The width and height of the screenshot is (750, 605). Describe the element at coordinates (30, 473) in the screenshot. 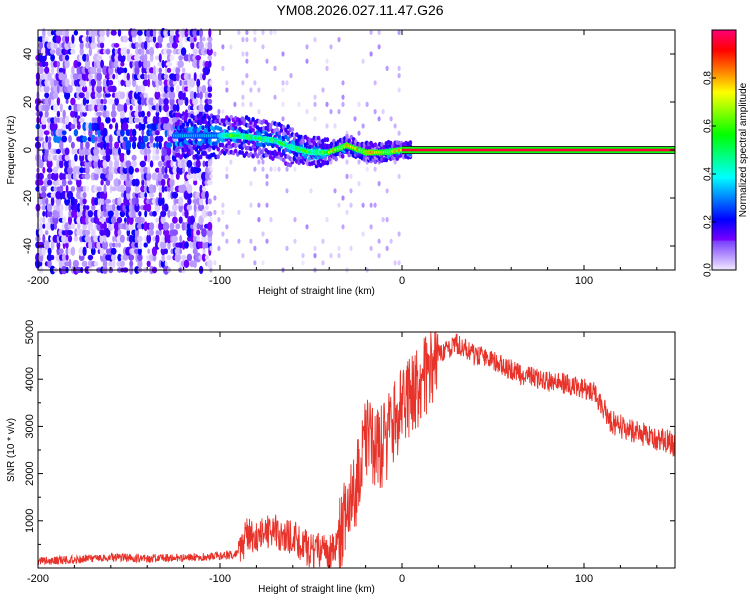

I see `y-tick-label: 2000` at that location.